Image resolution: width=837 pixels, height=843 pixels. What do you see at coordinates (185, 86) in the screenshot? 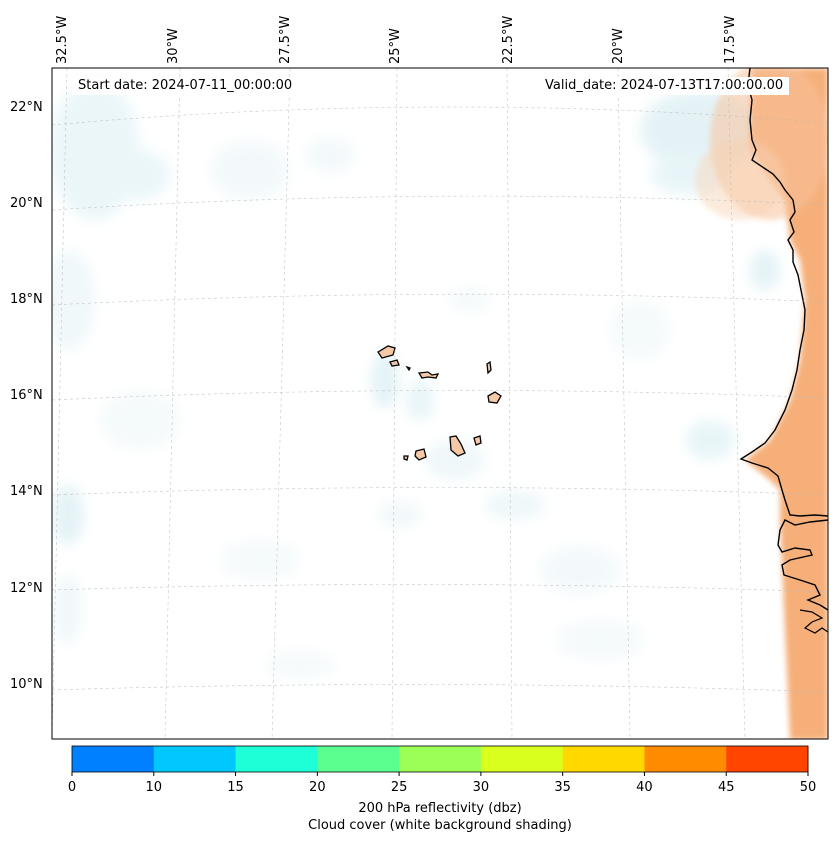
I see `start-date-label: Start date: 2024-07-11_00:00:00` at bounding box center [185, 86].